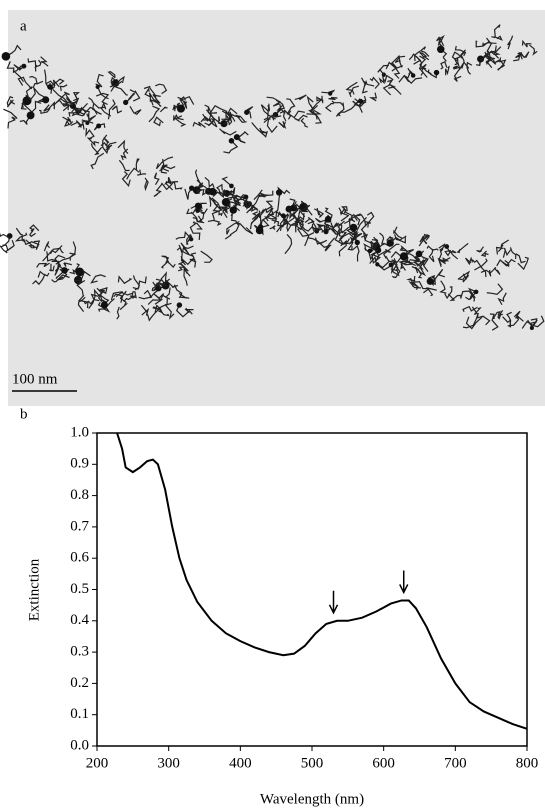  Describe the element at coordinates (23, 26) in the screenshot. I see `panel-label: a` at that location.